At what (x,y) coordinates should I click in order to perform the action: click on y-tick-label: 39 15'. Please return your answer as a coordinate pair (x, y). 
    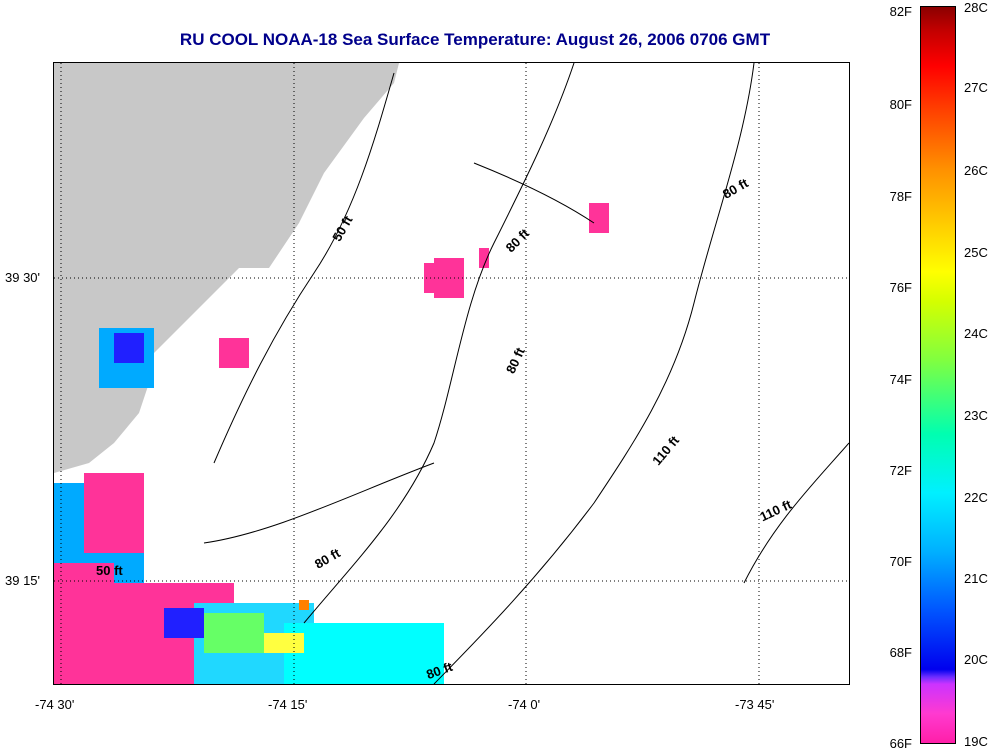
    Looking at the image, I should click on (23, 580).